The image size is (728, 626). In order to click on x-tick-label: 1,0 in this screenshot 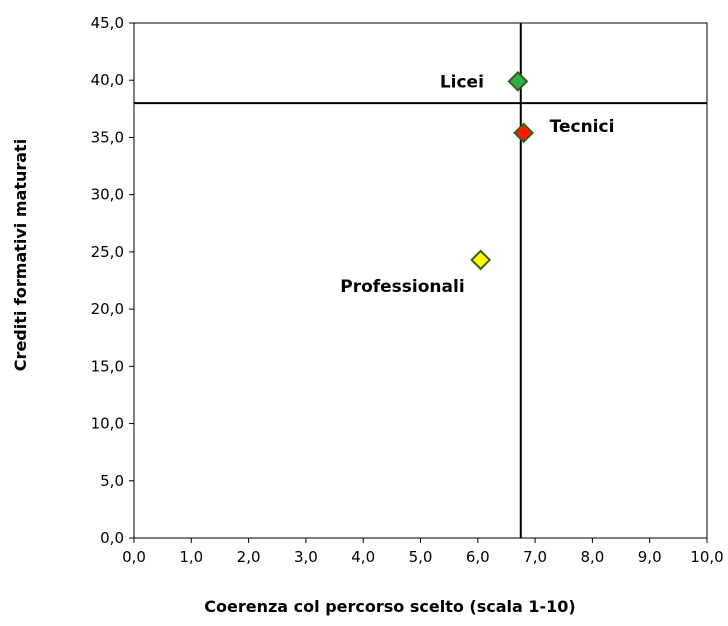, I will do `click(191, 557)`.